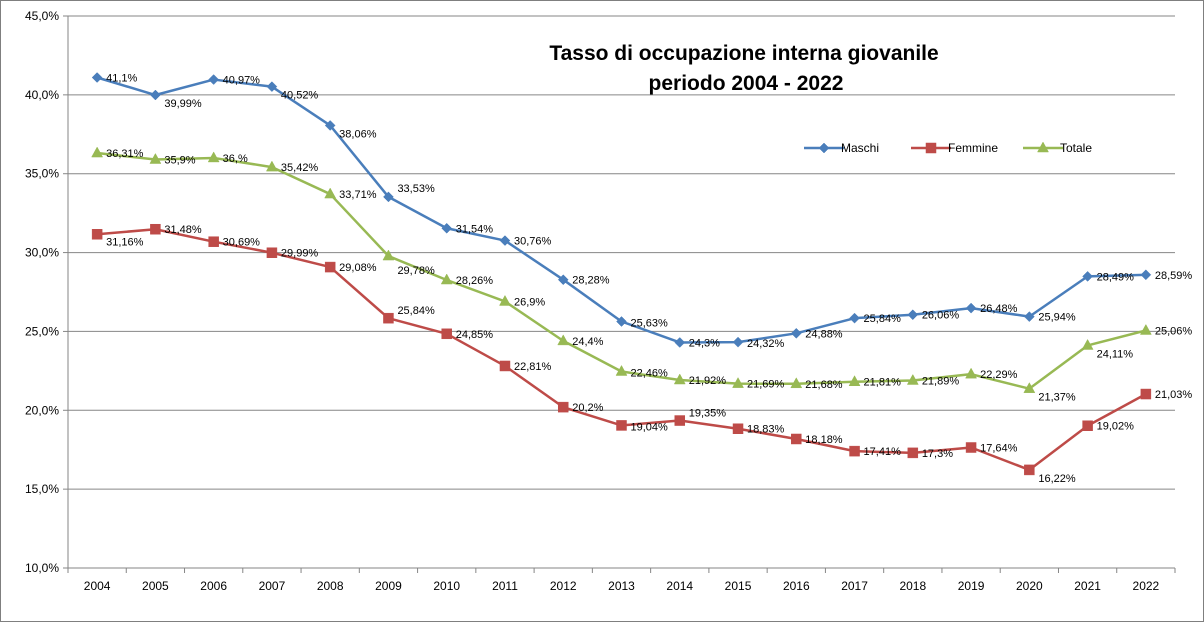 The image size is (1204, 623). Describe the element at coordinates (97, 586) in the screenshot. I see `x-tick-label: 2004` at that location.